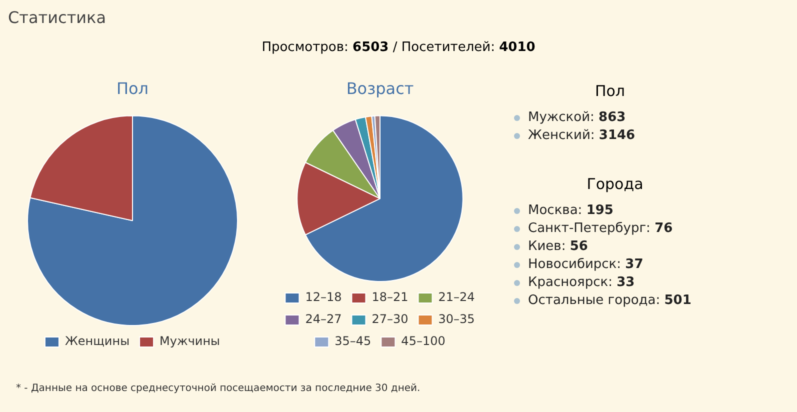 Image resolution: width=797 pixels, height=412 pixels. Describe the element at coordinates (132, 88) in the screenshot. I see `chart-title: Пол` at that location.